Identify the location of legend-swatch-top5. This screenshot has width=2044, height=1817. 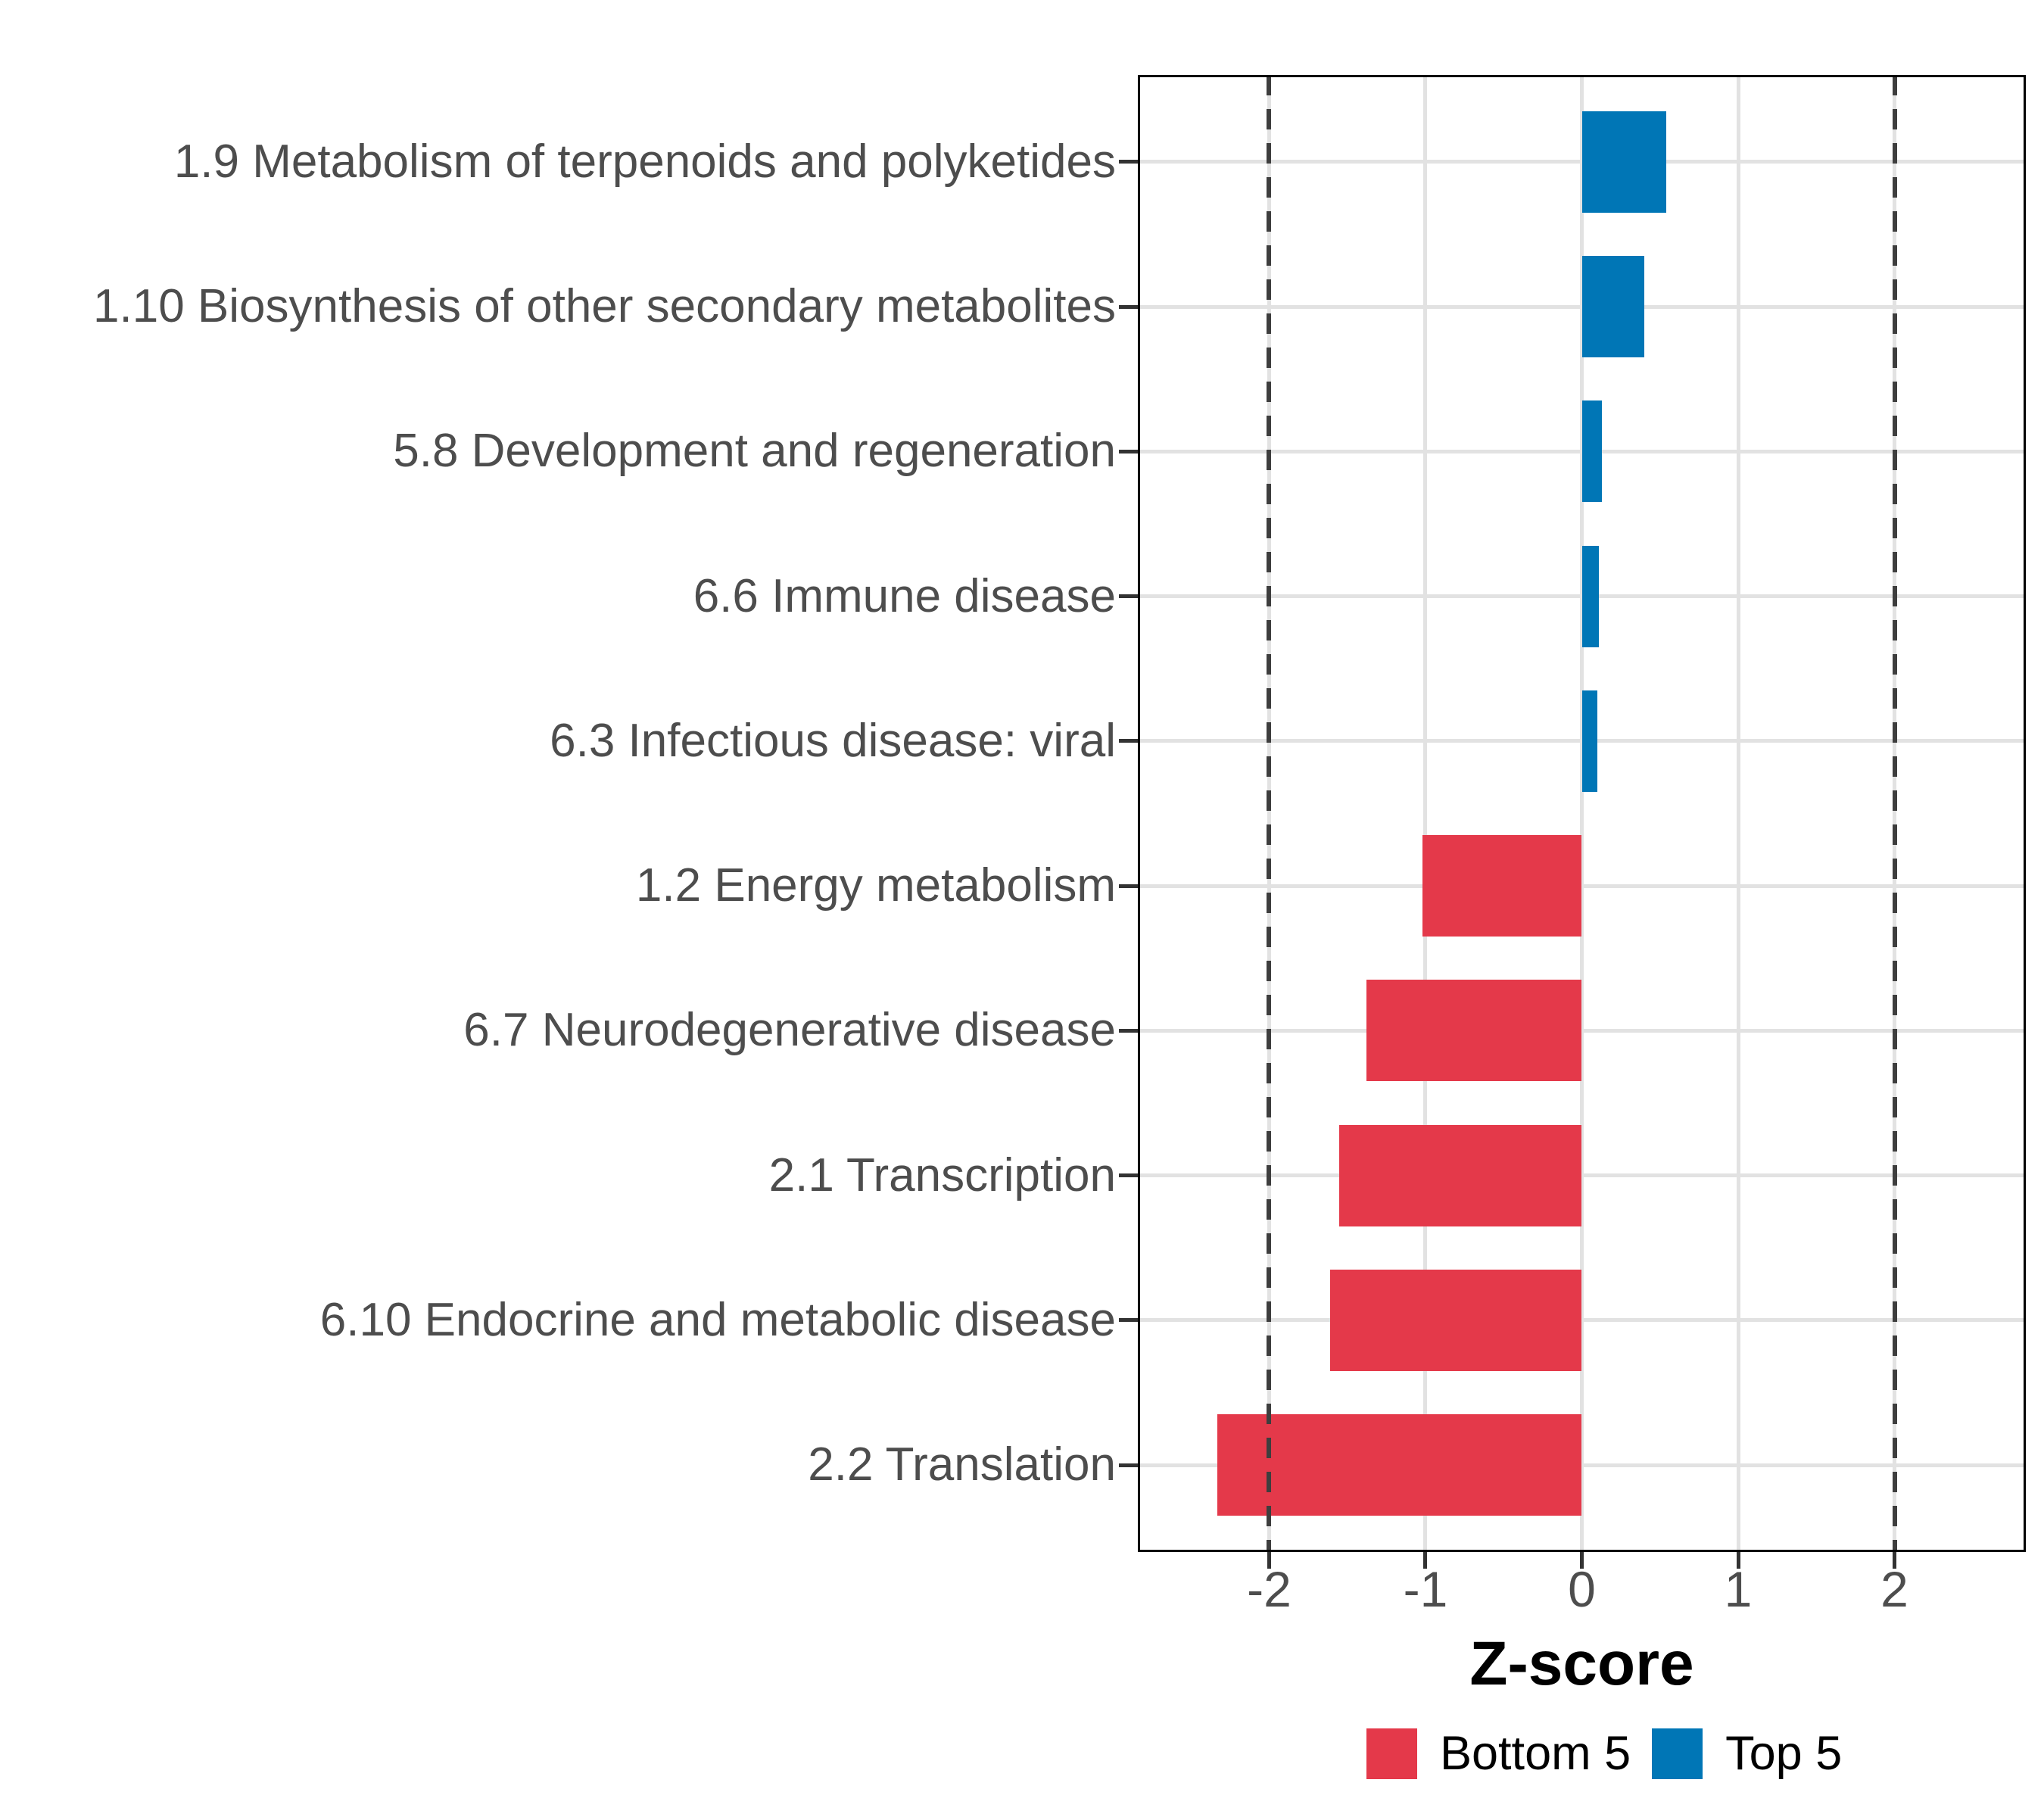
(1677, 1753).